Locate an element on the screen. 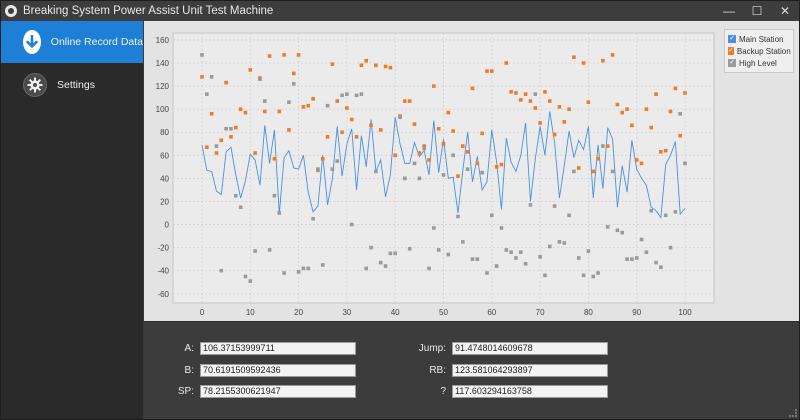  x-tick-label: 50 is located at coordinates (443, 312).